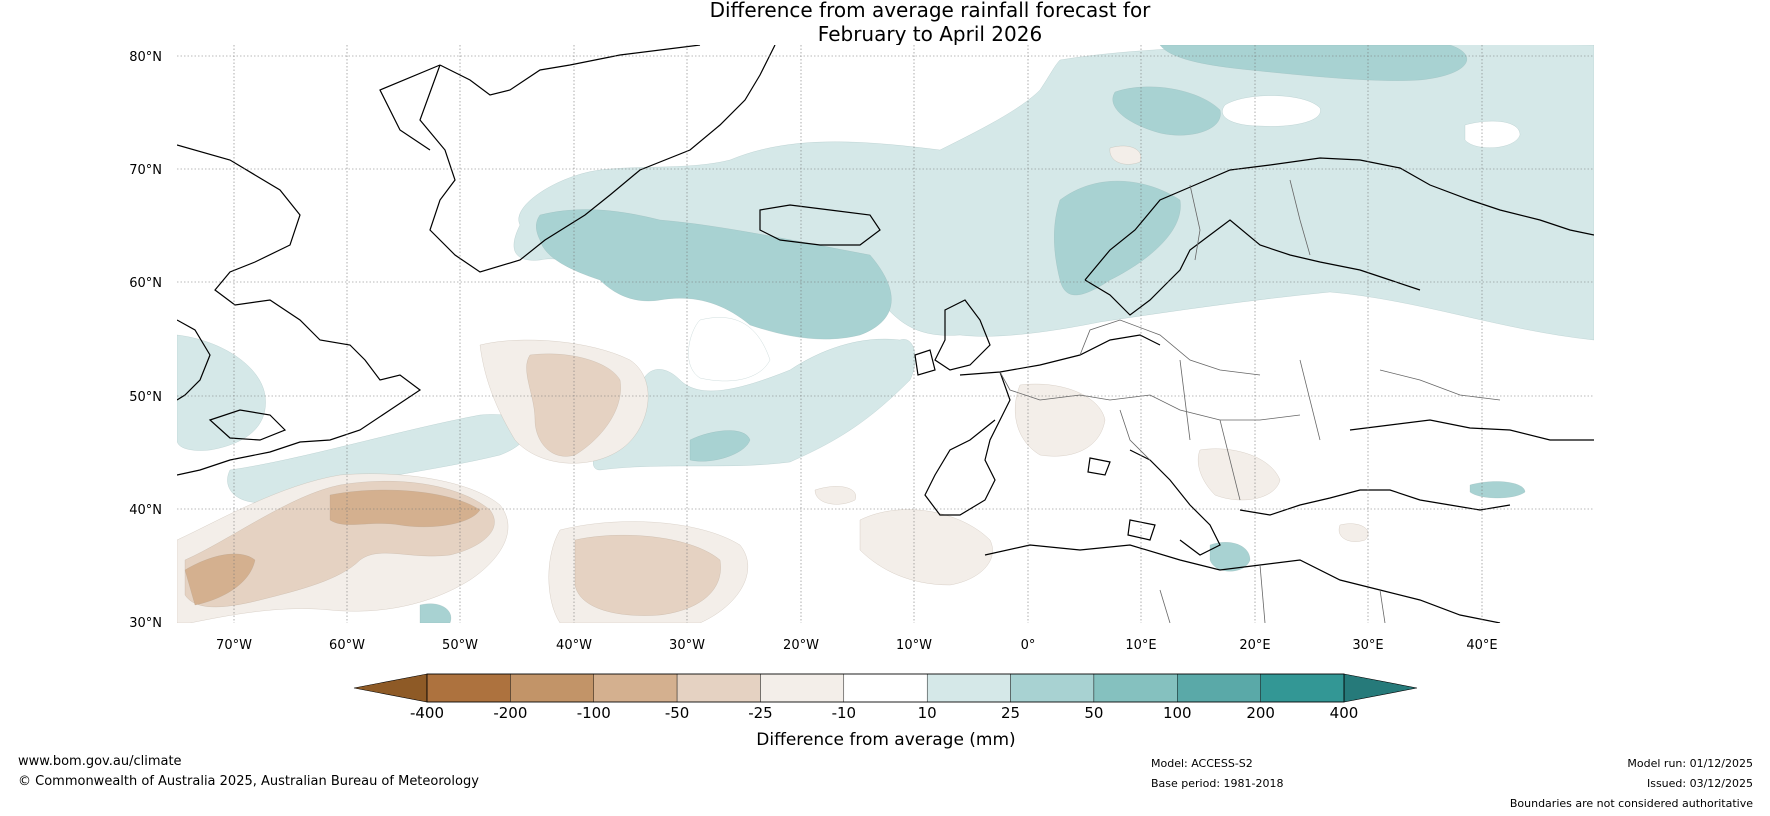 The height and width of the screenshot is (816, 1770). I want to click on colorbar-tick-label: -50, so click(677, 713).